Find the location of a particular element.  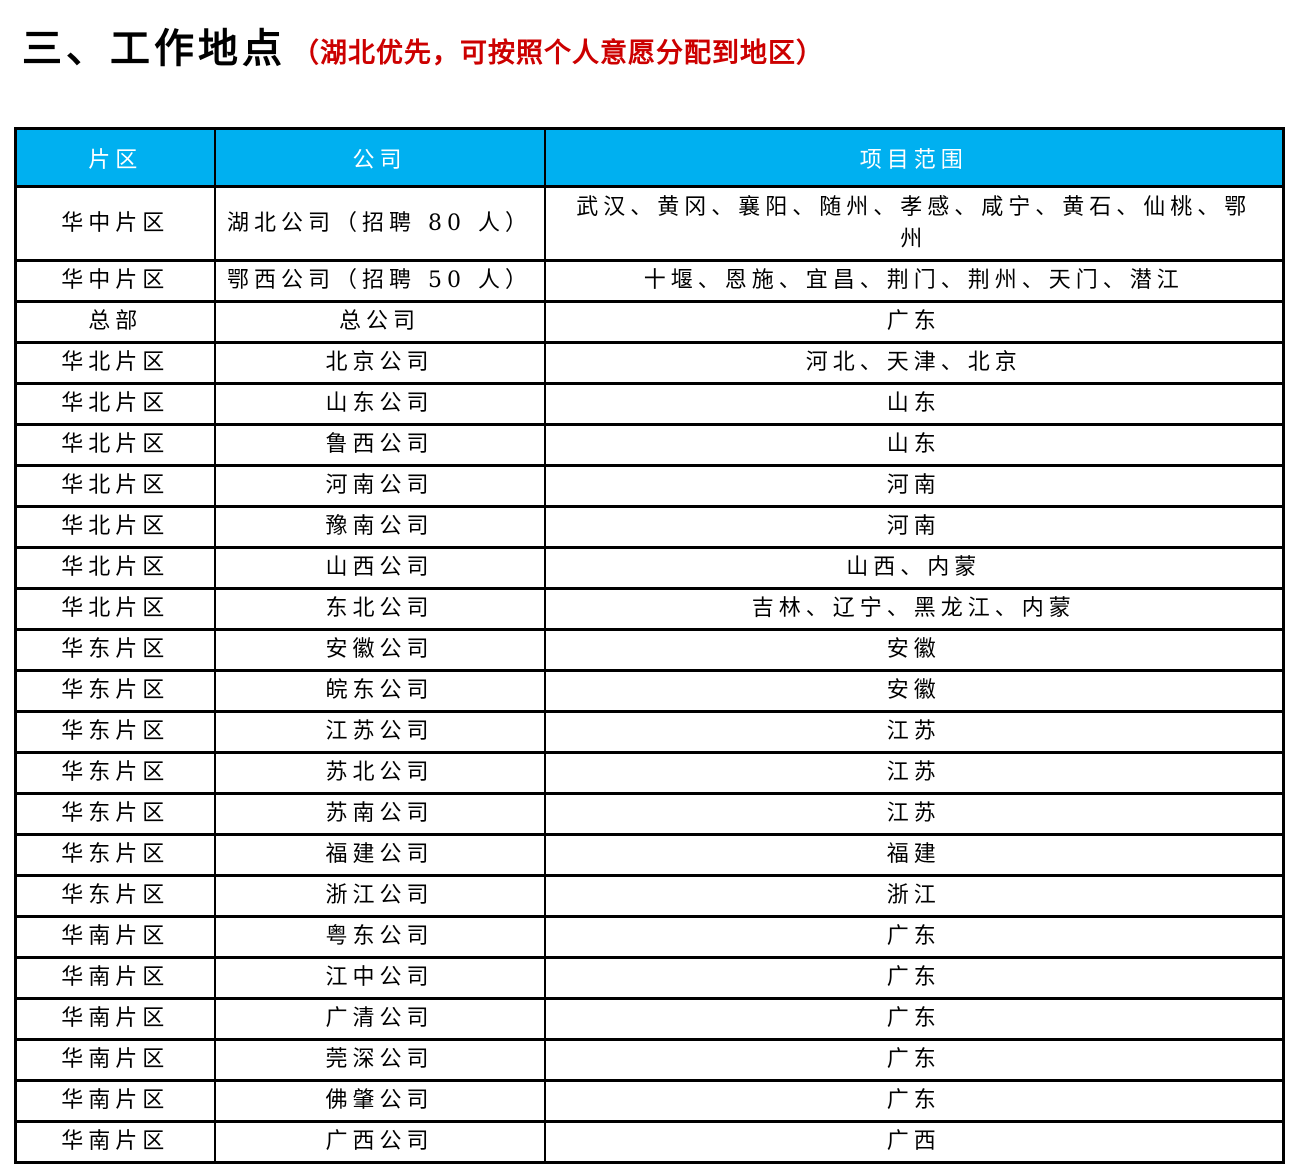

table-row: 华东片区 安徽公司 安徽 is located at coordinates (649, 650).